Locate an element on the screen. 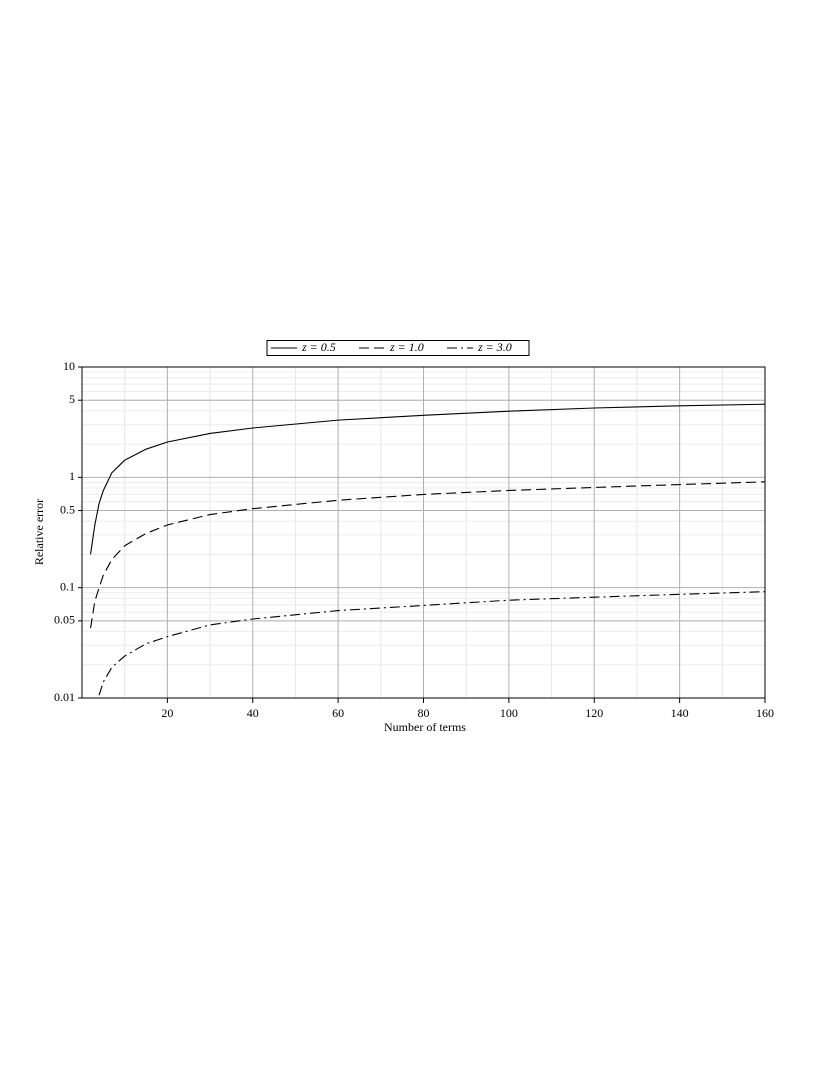 The image size is (830, 1074). legend-box is located at coordinates (398, 348).